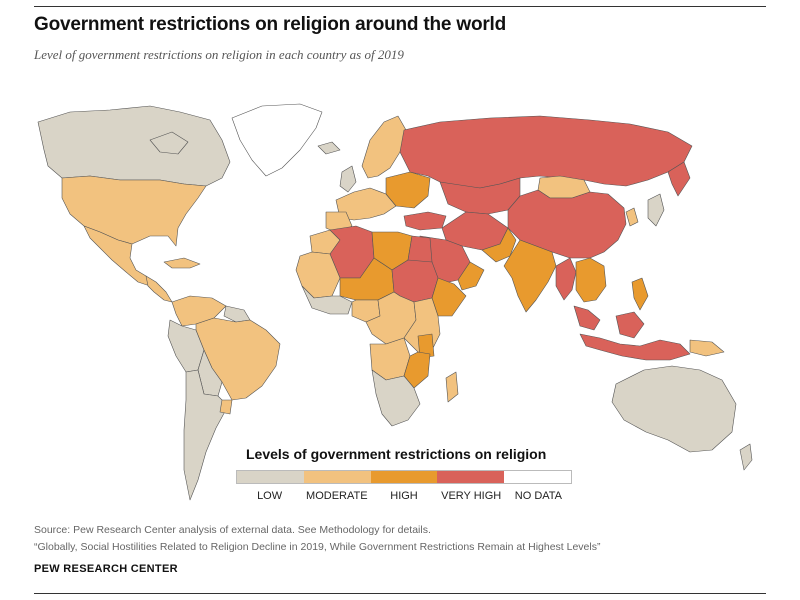  What do you see at coordinates (746, 457) in the screenshot?
I see `region-new-zealand` at bounding box center [746, 457].